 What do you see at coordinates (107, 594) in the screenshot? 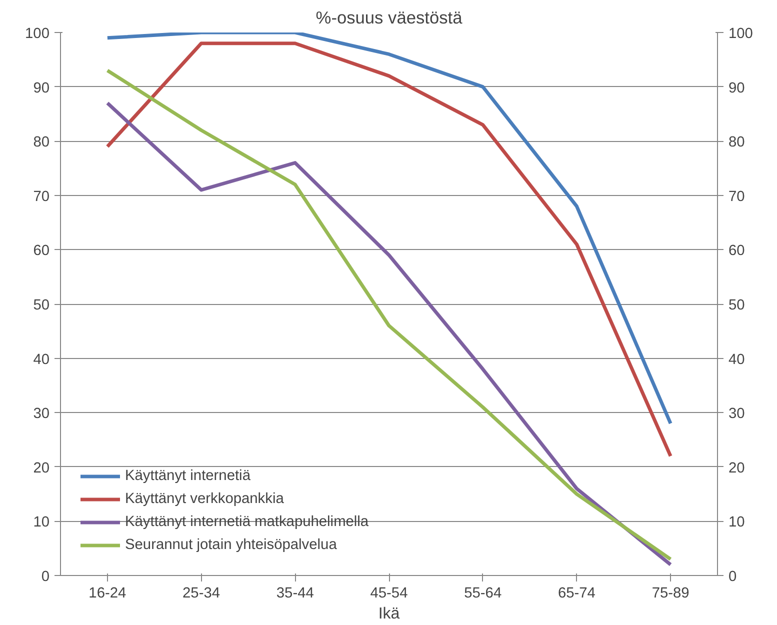
I see `x-tick-label: 16-24` at bounding box center [107, 594].